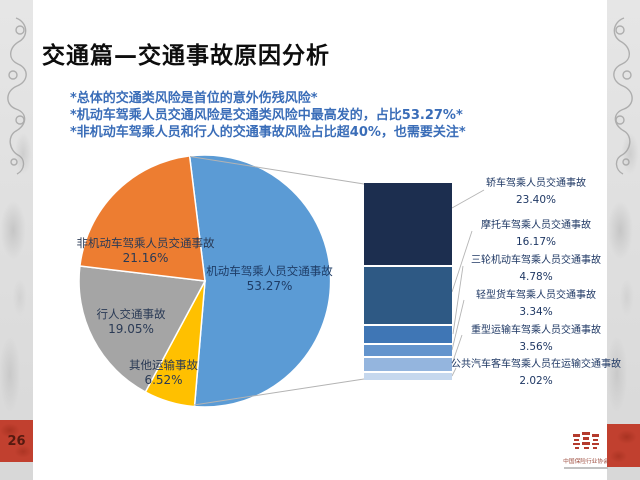 The image size is (640, 480). I want to click on breakdown-label-text: 摩托车驾乘人员交通事故, so click(536, 225).